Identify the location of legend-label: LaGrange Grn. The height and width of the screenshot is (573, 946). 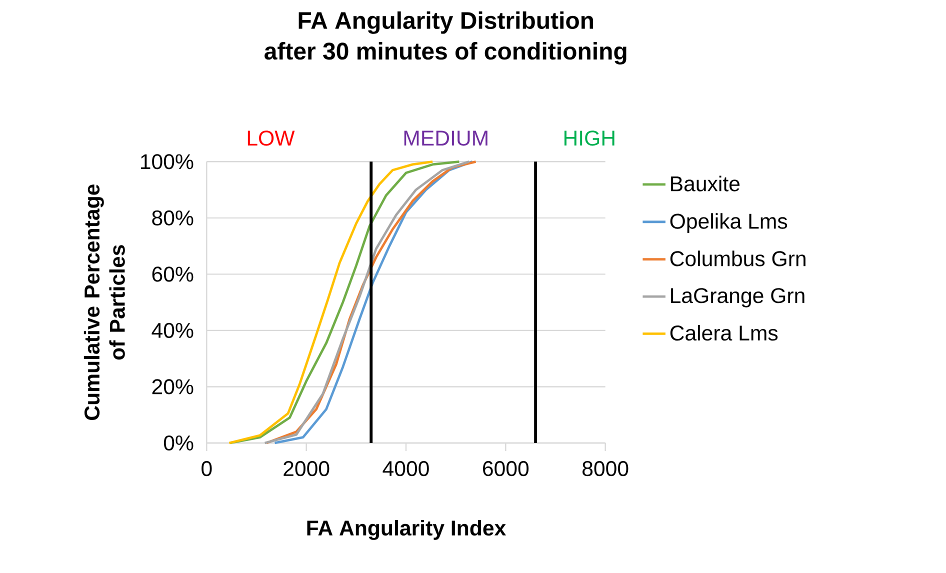
(737, 298).